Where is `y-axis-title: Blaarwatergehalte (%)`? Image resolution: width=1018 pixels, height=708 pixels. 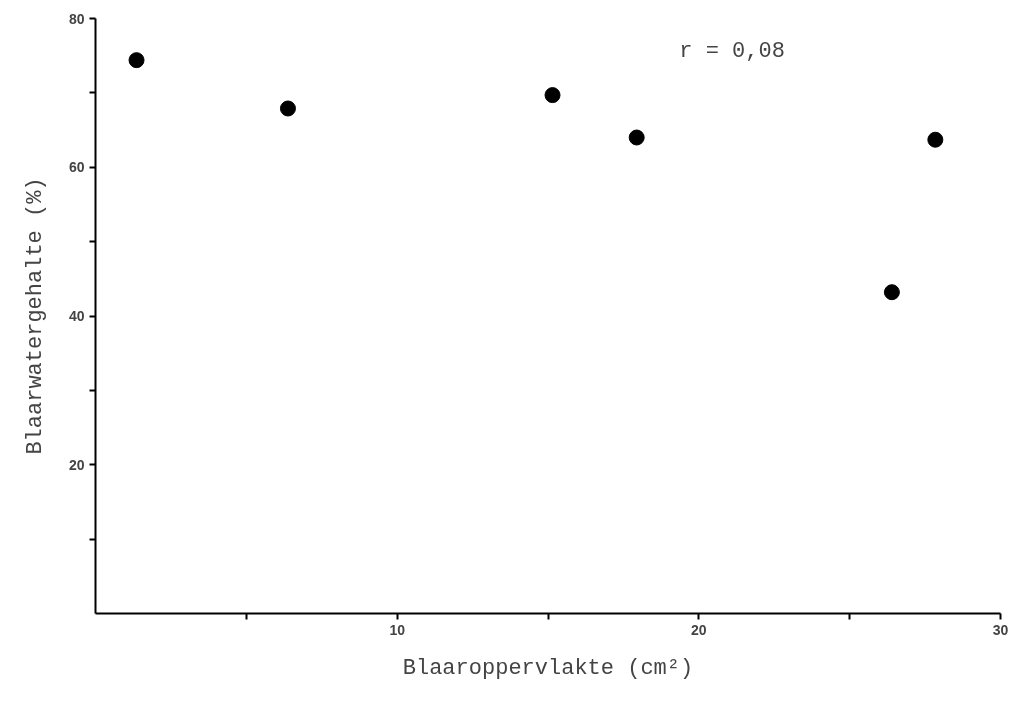 y-axis-title: Blaarwatergehalte (%) is located at coordinates (35, 316).